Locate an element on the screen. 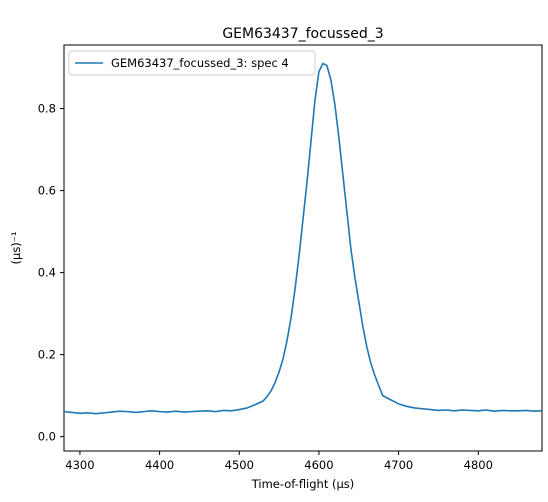 The height and width of the screenshot is (502, 548). y-axis: 0.0 0.2 0.4 0.6 0.8 is located at coordinates (51, 273).